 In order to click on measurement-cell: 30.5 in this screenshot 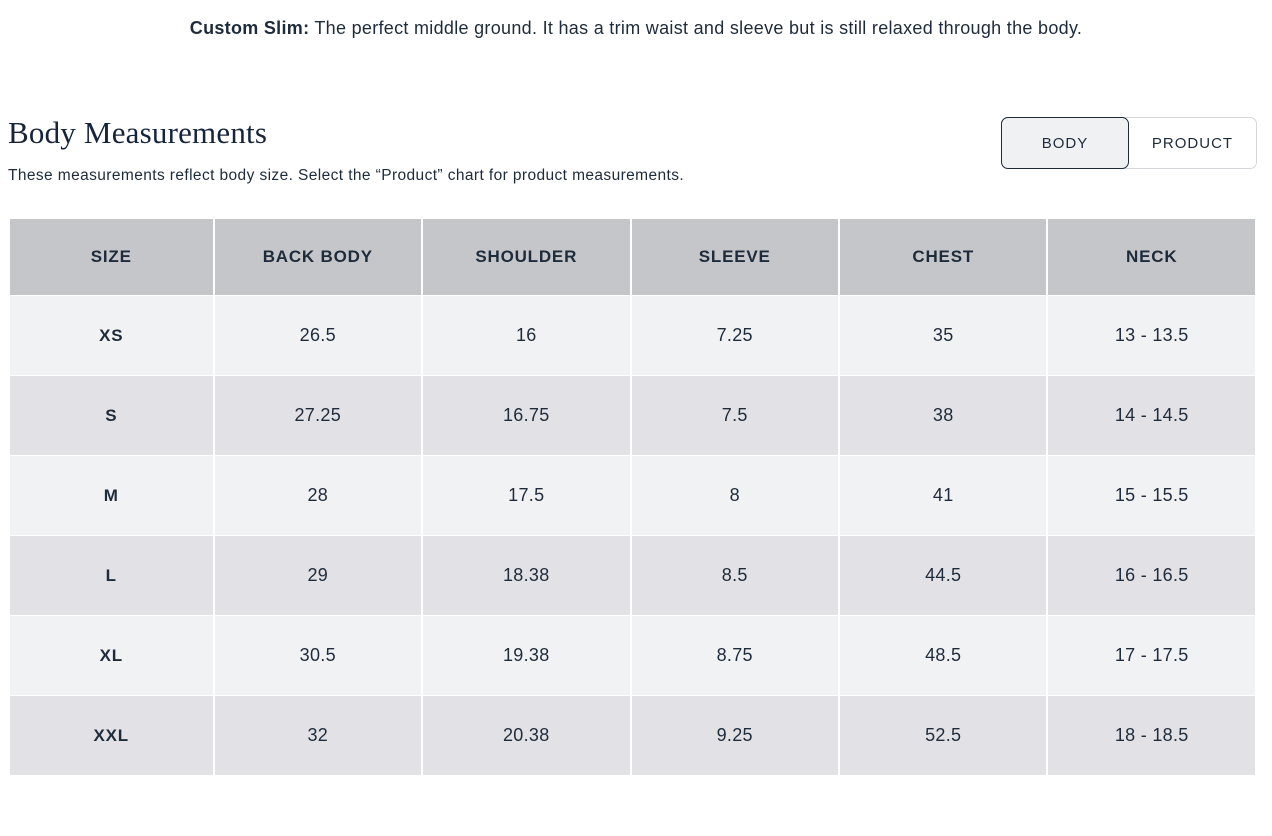, I will do `click(318, 655)`.